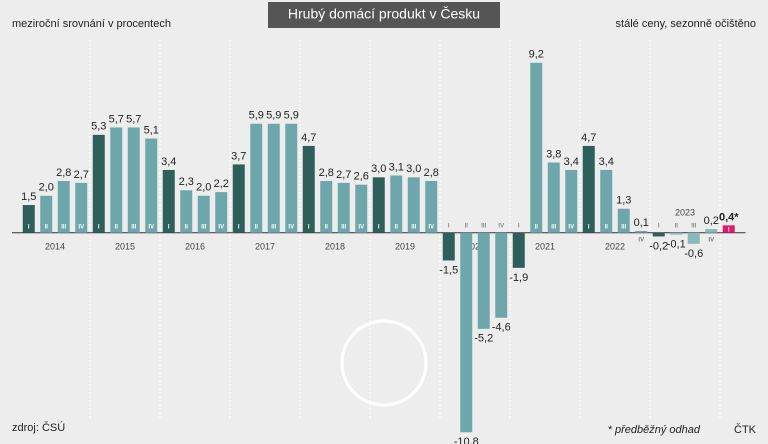  Describe the element at coordinates (203, 188) in the screenshot. I see `value-label: 2,0` at that location.